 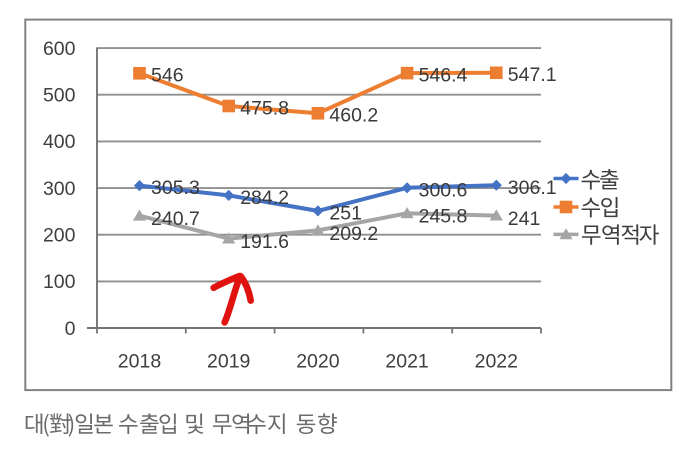 What do you see at coordinates (167, 76) in the screenshot?
I see `svg-text: 546` at bounding box center [167, 76].